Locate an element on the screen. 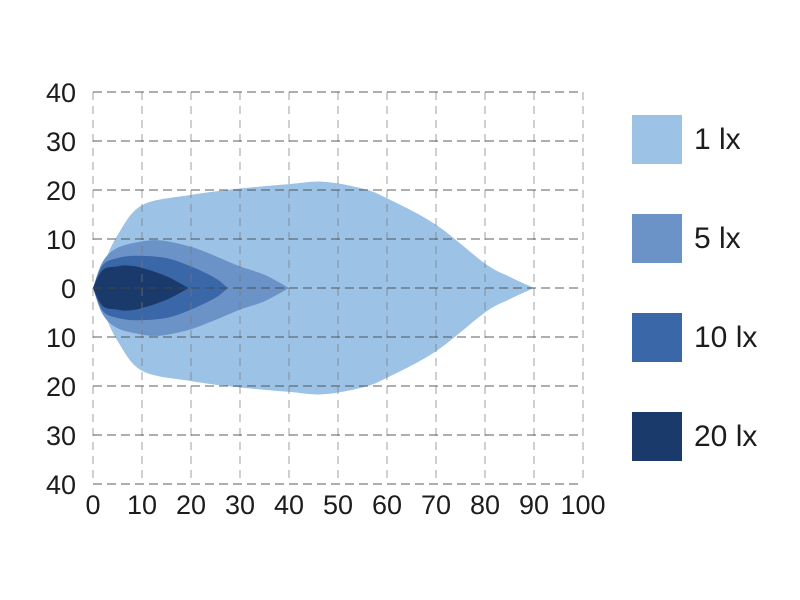 Image resolution: width=800 pixels, height=600 pixels. x-tick-label: 60 is located at coordinates (387, 505).